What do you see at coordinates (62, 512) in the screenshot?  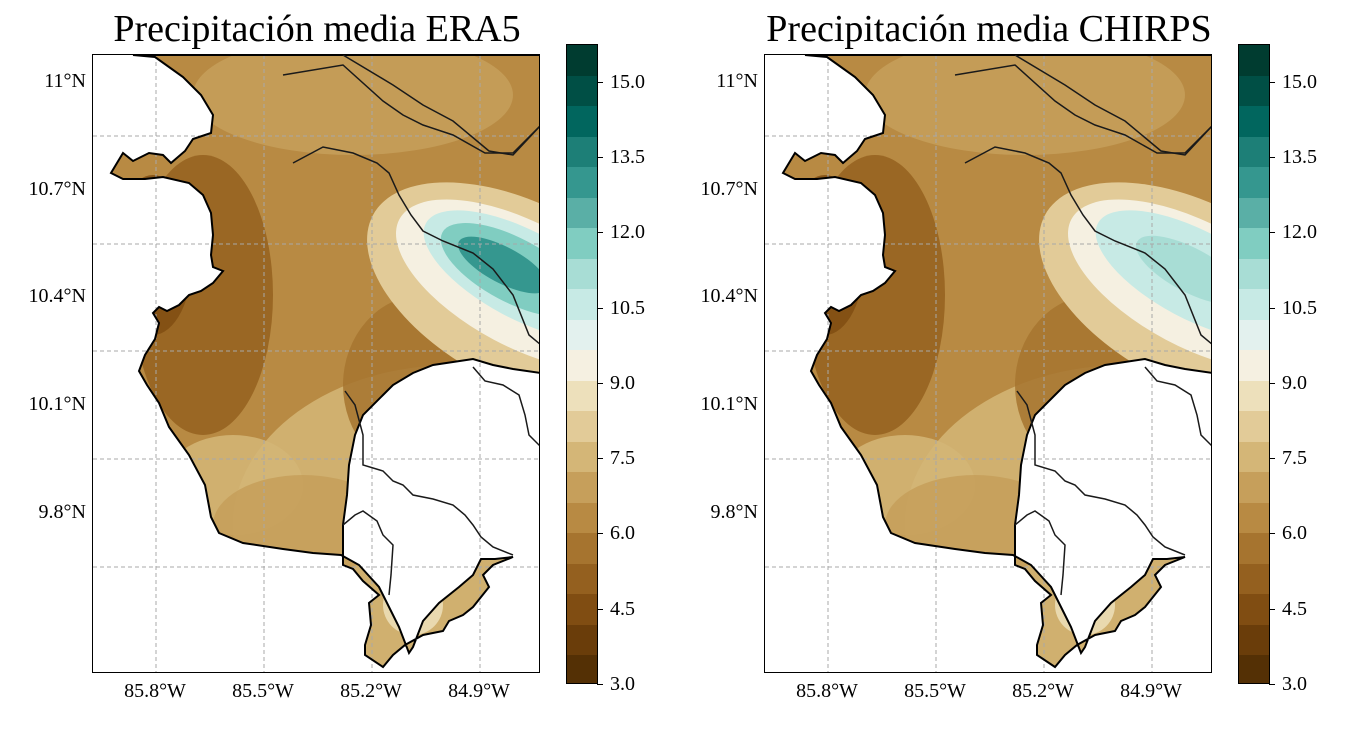 I see `lat-label: 9.8°N` at bounding box center [62, 512].